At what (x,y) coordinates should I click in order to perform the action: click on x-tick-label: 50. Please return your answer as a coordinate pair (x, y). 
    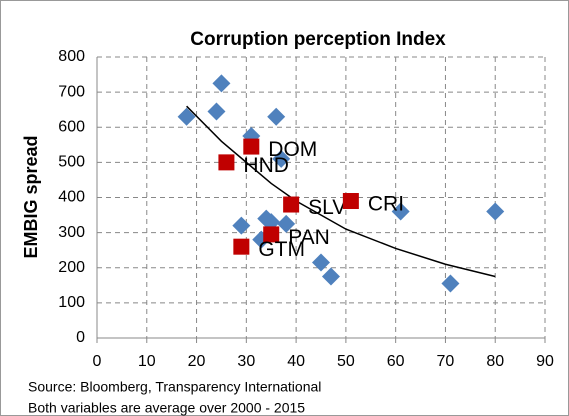
    Looking at the image, I should click on (346, 361).